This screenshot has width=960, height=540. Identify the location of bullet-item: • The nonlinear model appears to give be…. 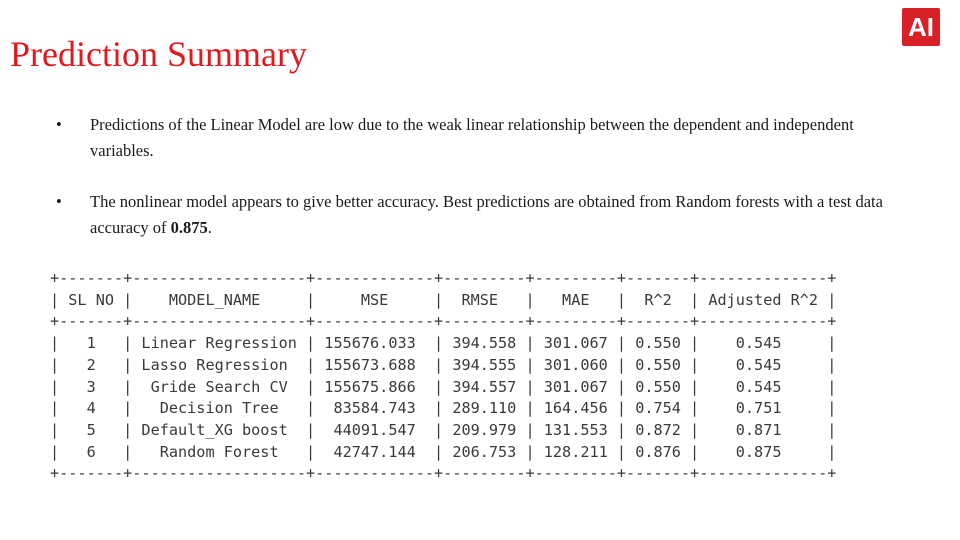
(486, 215).